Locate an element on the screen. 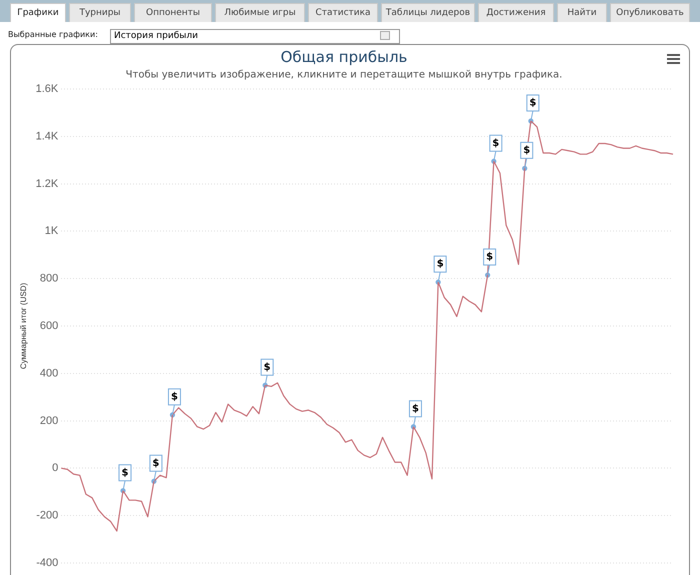  text: Графики is located at coordinates (38, 12).